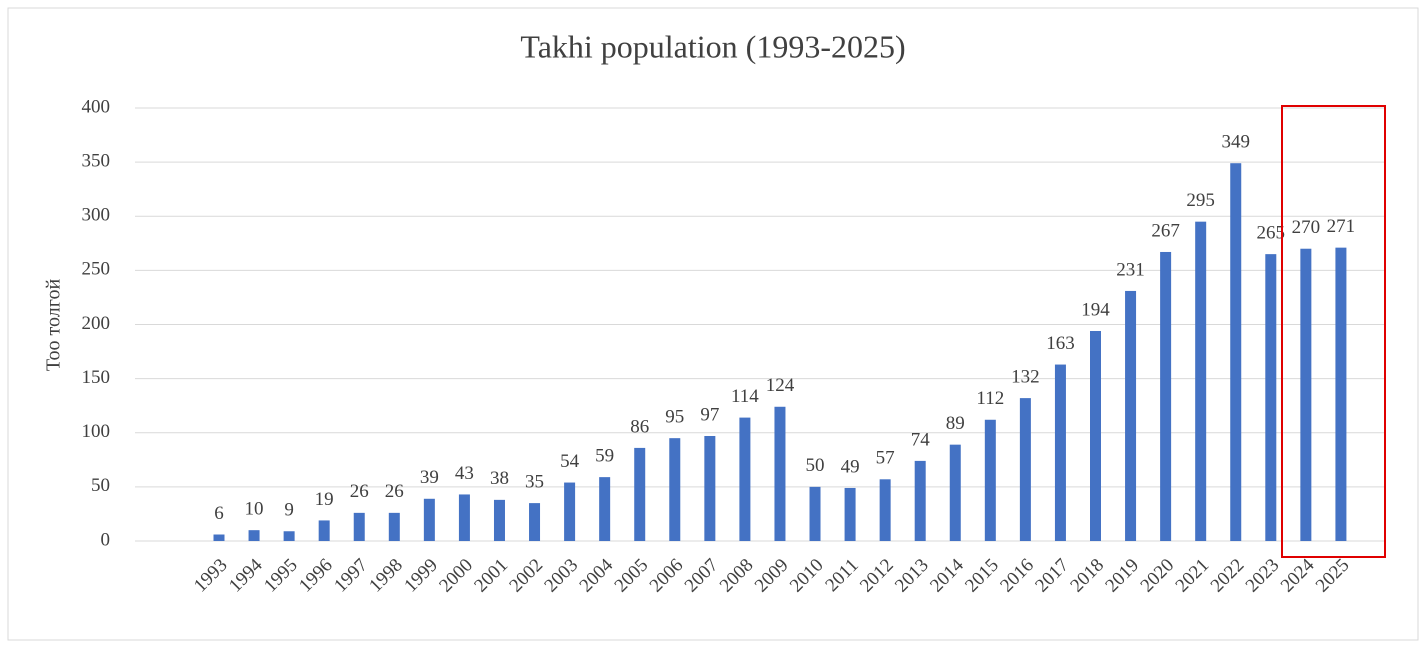 This screenshot has height=655, width=1426. What do you see at coordinates (1333, 331) in the screenshot?
I see `highlight-box` at bounding box center [1333, 331].